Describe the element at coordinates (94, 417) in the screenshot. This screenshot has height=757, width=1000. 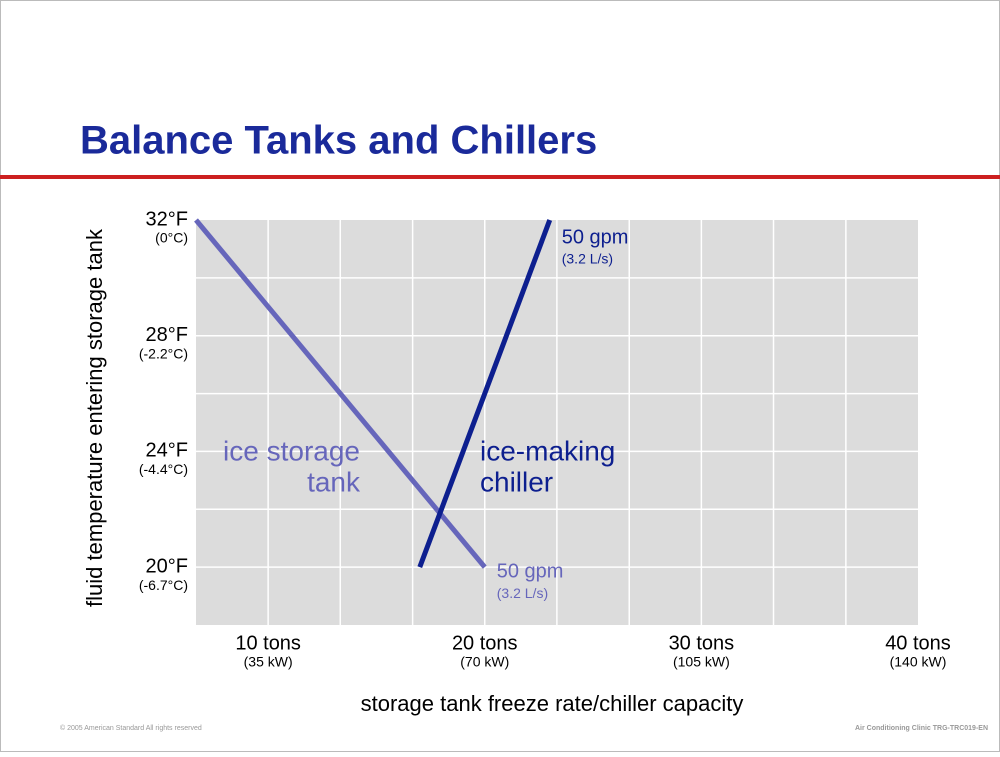
I see `y-axis-label: fluid temperature entering storage tank` at that location.